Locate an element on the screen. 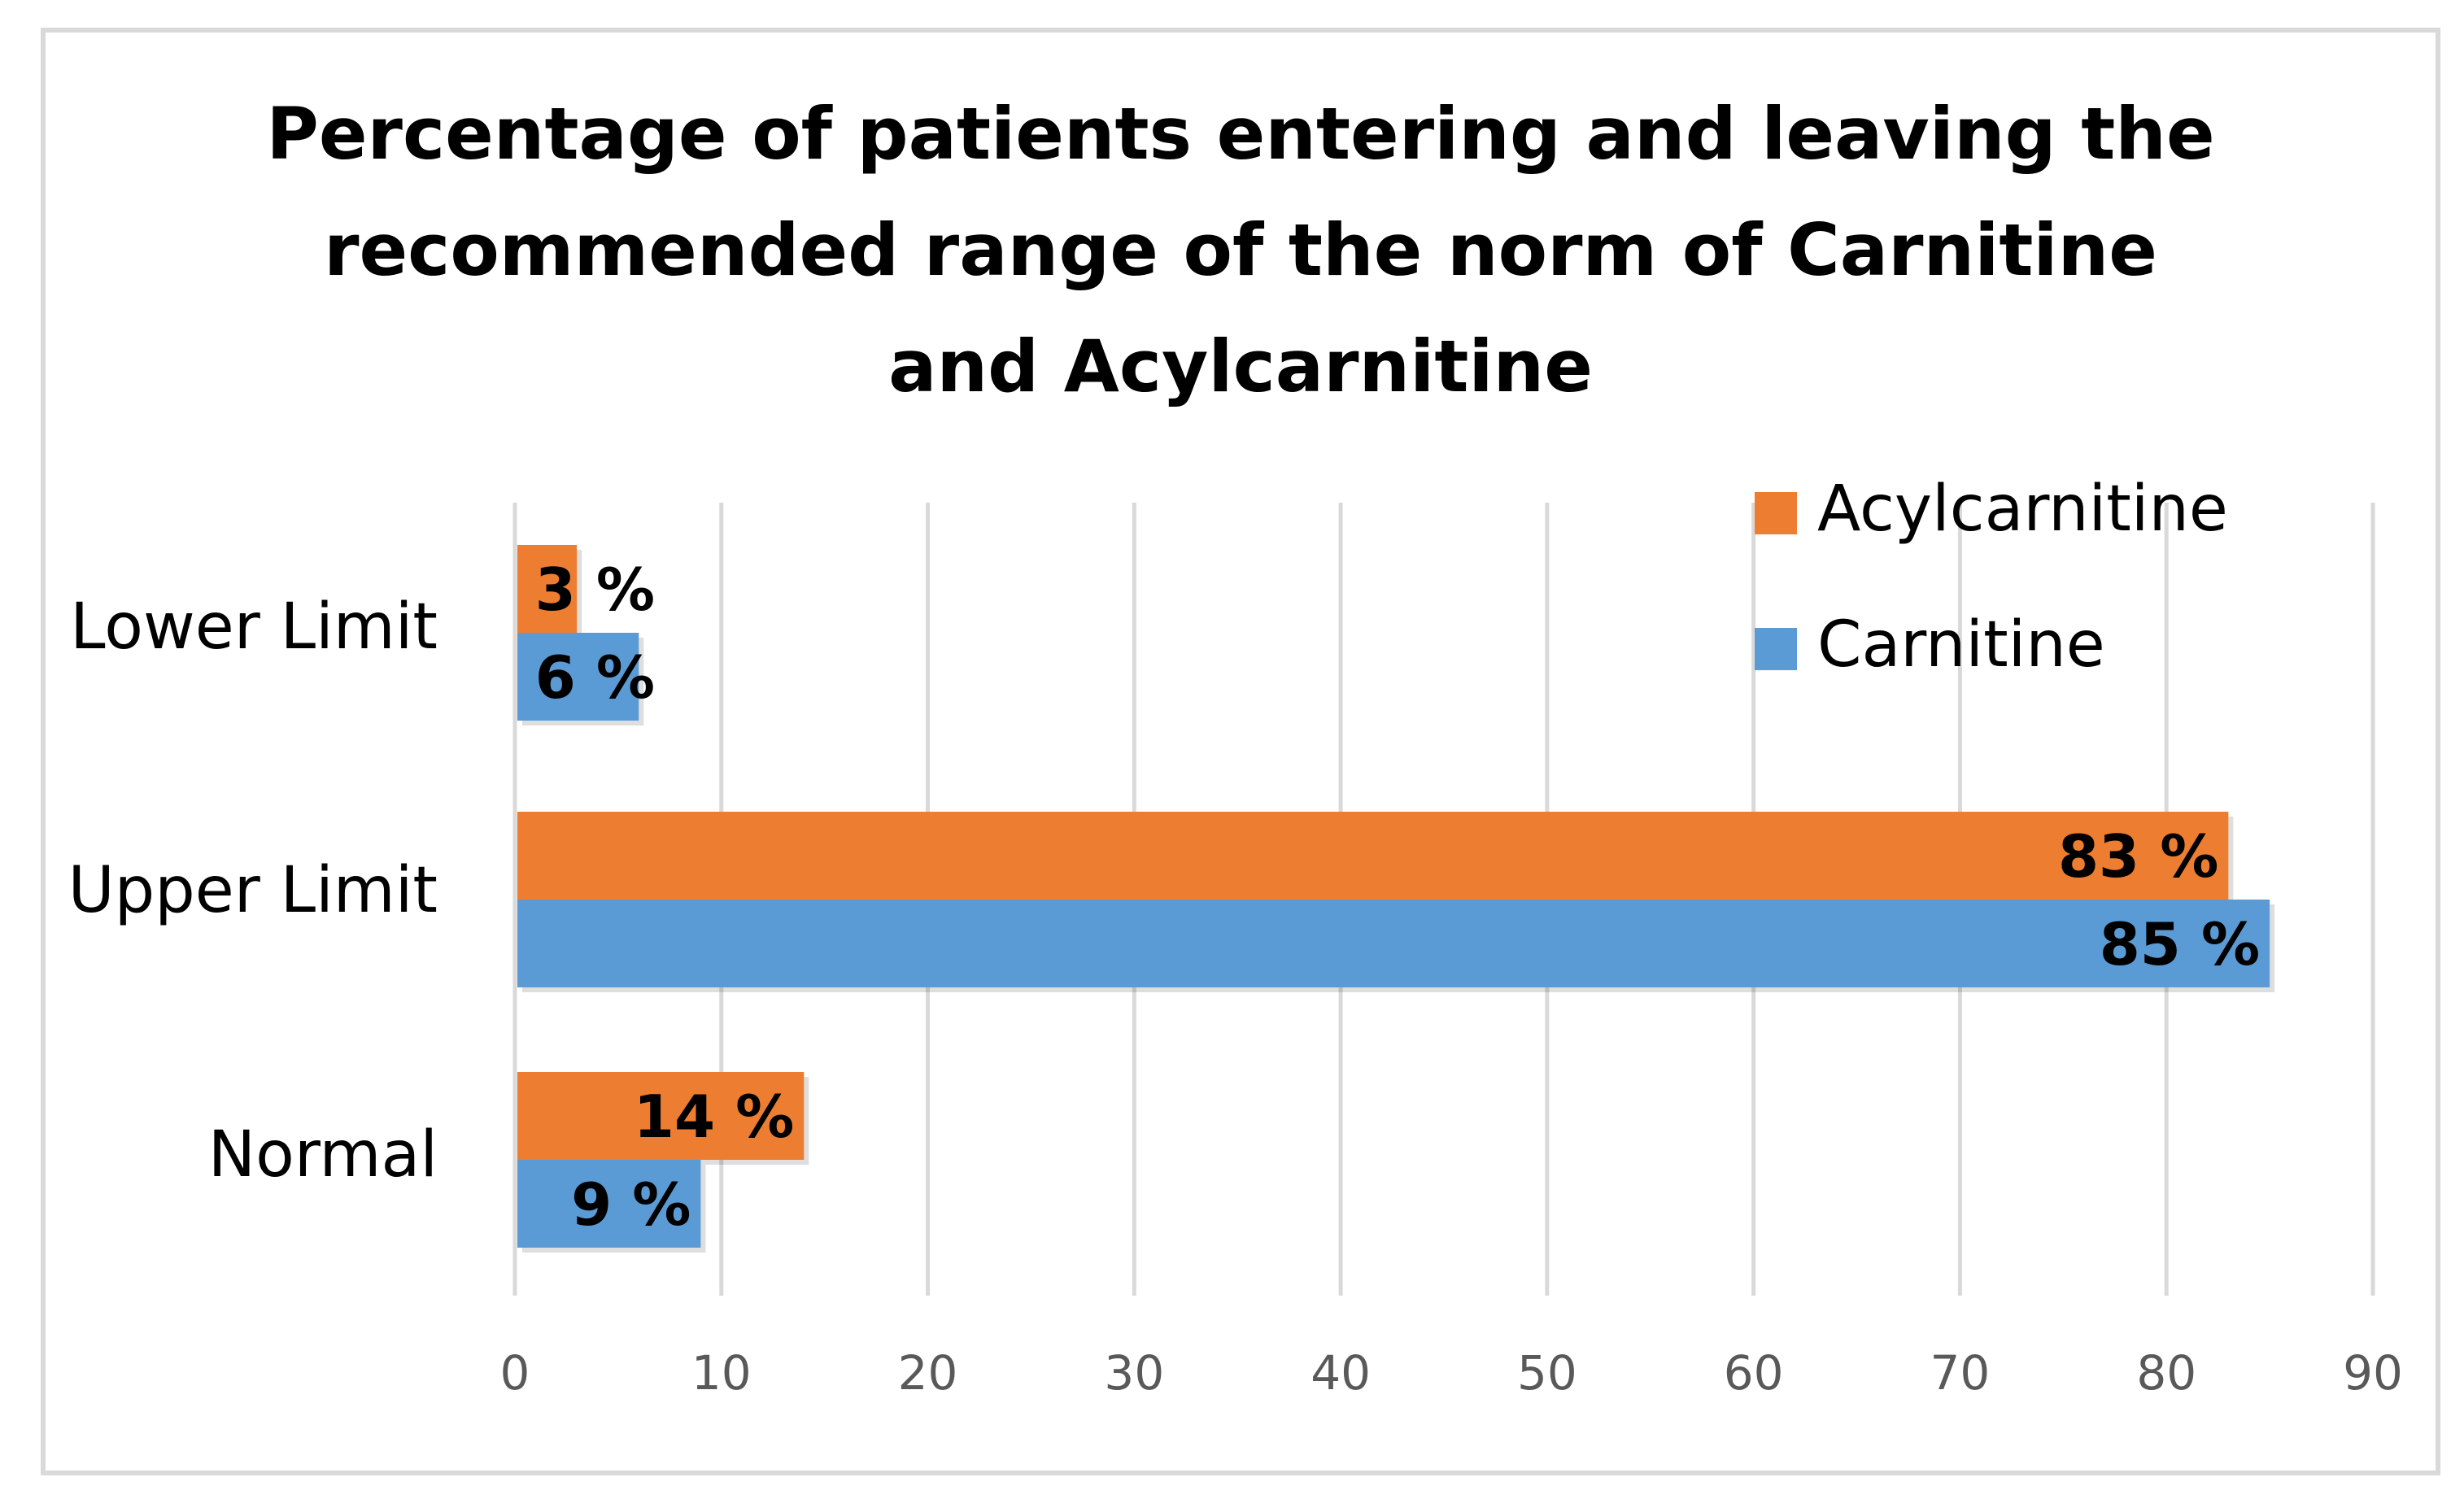 Image resolution: width=2464 pixels, height=1512 pixels. x-tick-label: 30 is located at coordinates (1134, 1373).